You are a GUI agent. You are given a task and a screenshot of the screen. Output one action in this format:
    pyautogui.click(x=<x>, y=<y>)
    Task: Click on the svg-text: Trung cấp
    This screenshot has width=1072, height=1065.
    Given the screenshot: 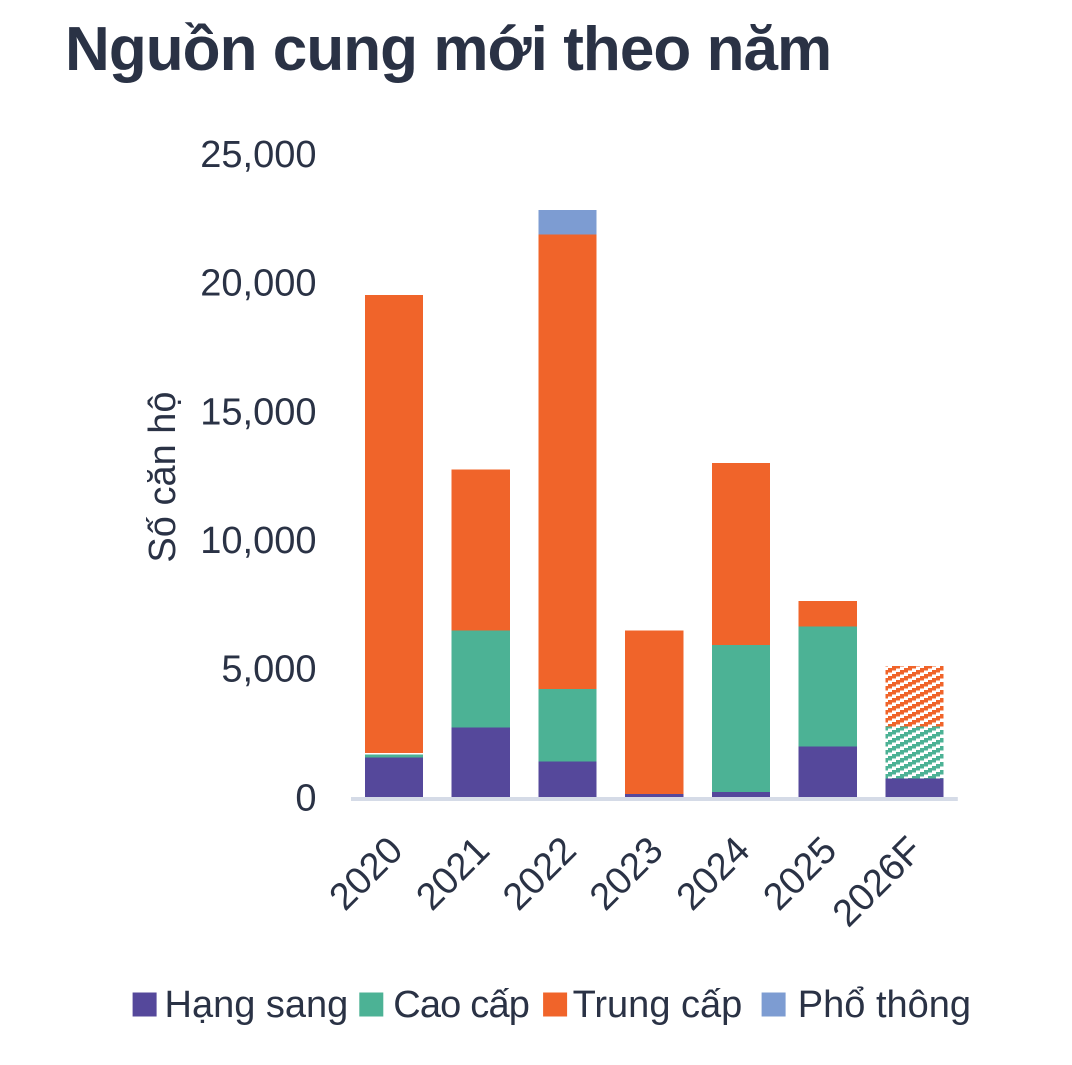 What is the action you would take?
    pyautogui.click(x=658, y=1005)
    